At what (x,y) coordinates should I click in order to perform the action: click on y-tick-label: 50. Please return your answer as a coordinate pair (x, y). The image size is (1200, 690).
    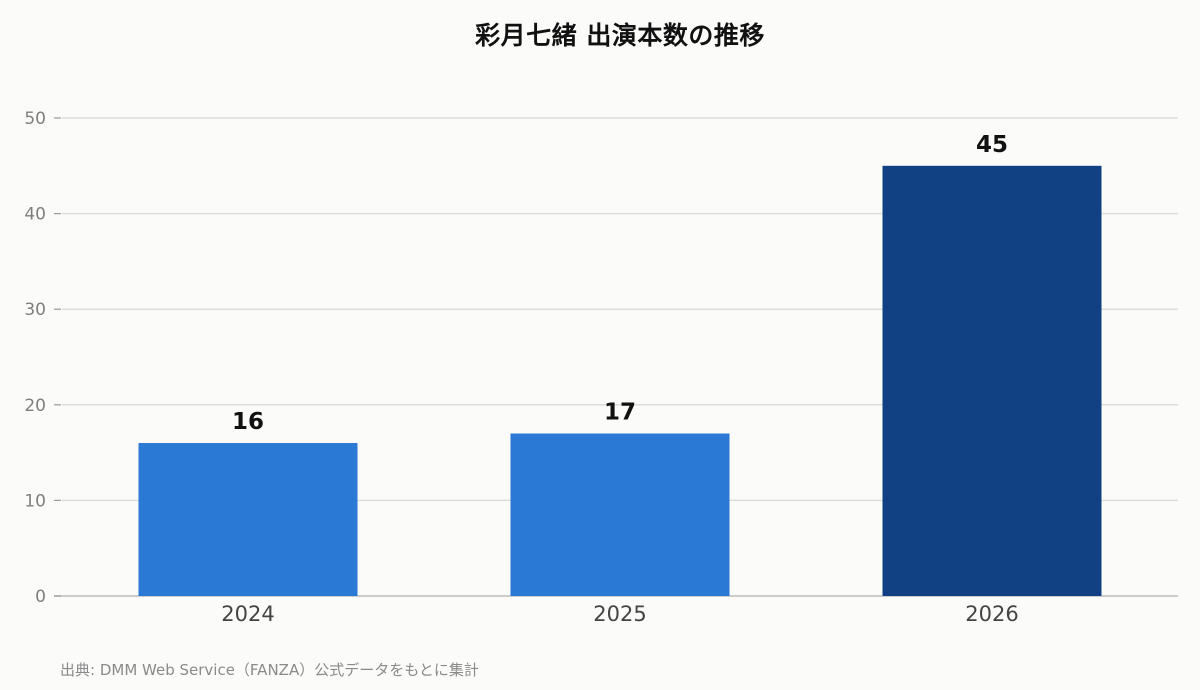
    Looking at the image, I should click on (35, 119).